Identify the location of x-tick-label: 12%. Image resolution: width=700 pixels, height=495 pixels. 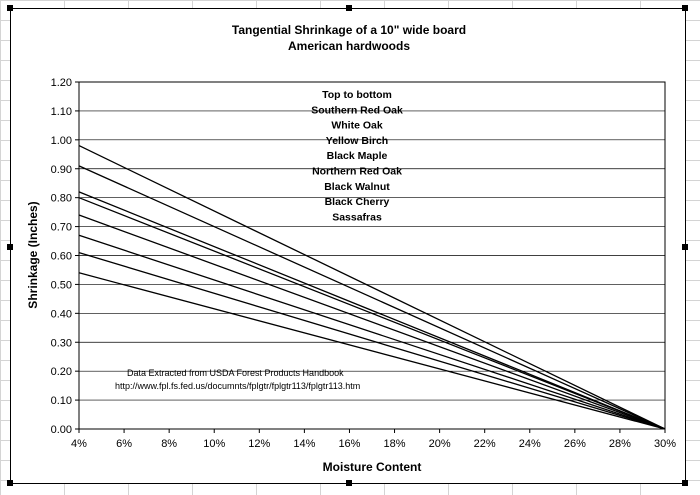
(259, 444).